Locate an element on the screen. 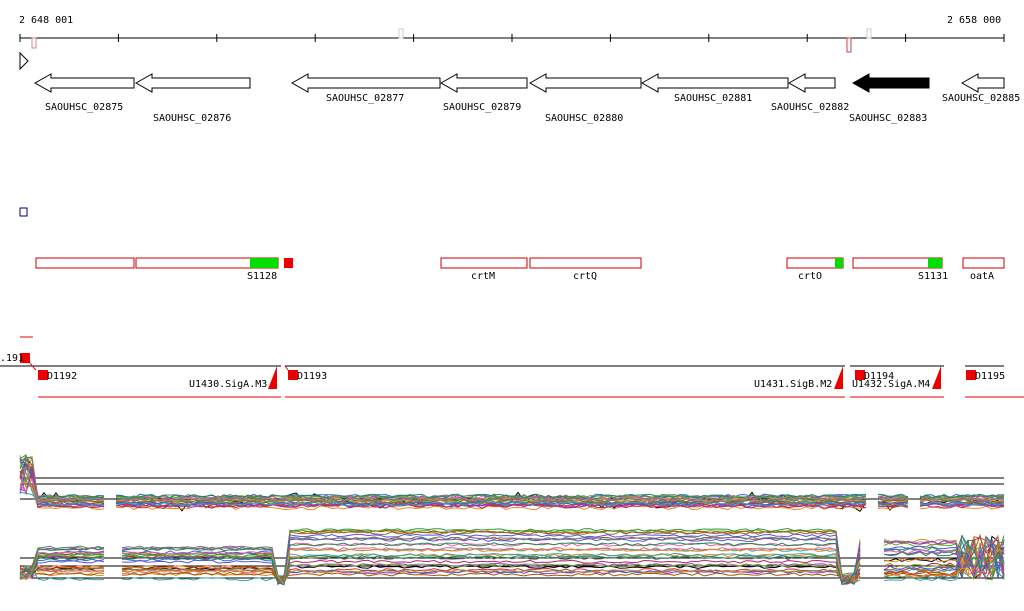 This screenshot has width=1024, height=611. feature-green-crtO is located at coordinates (839, 263).